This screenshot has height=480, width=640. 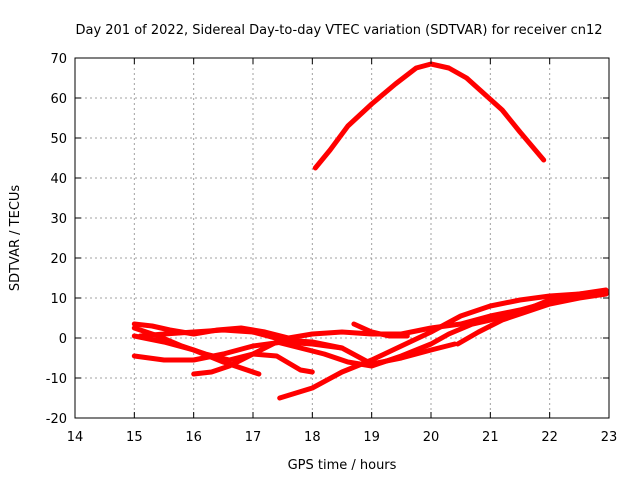 I want to click on x-tick-label: 14, so click(x=75, y=437).